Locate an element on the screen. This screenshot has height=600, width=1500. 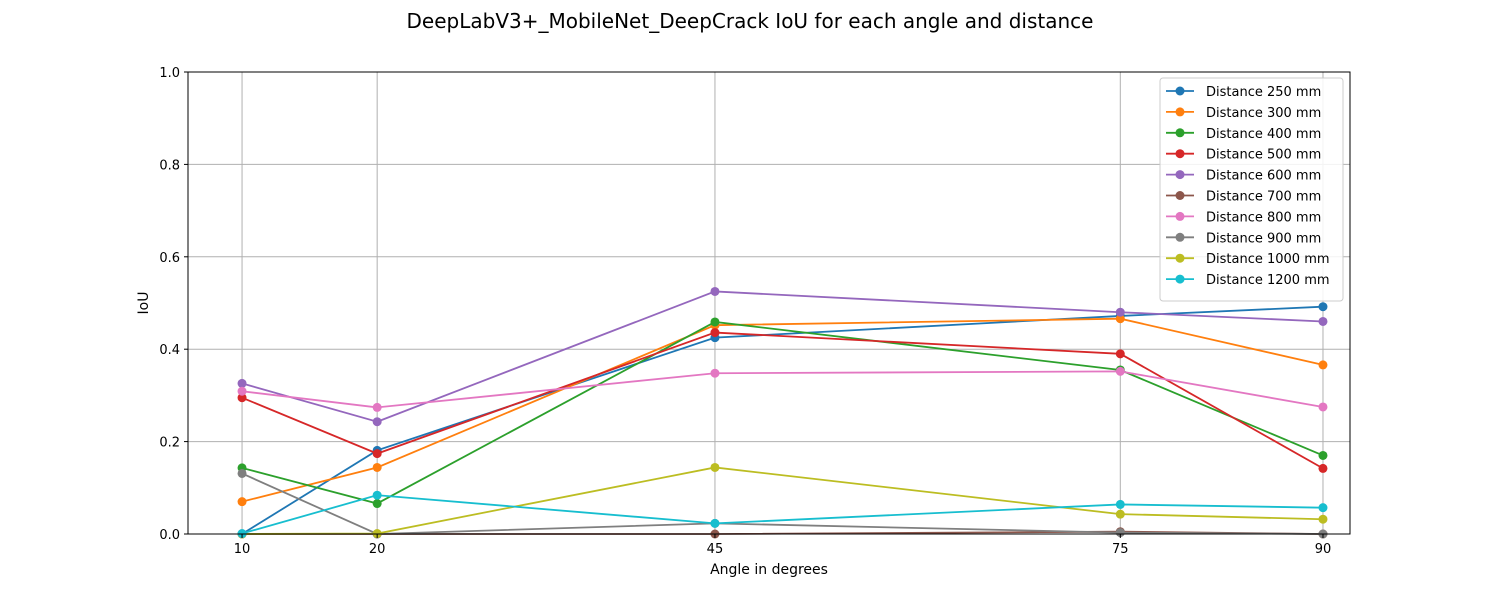
series-line is located at coordinates (782, 503).